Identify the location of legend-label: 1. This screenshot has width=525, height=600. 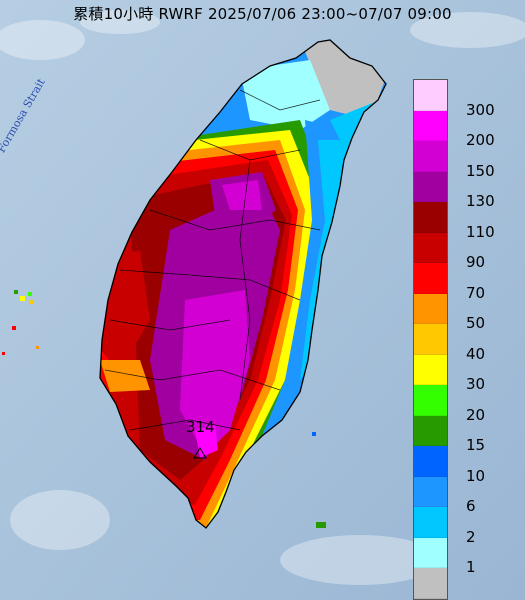
(471, 567).